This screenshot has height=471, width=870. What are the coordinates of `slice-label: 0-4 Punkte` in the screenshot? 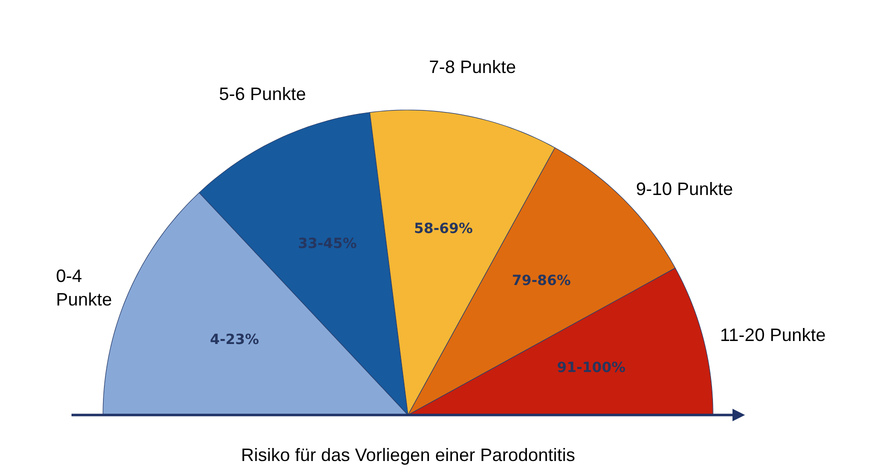 It's located at (84, 288).